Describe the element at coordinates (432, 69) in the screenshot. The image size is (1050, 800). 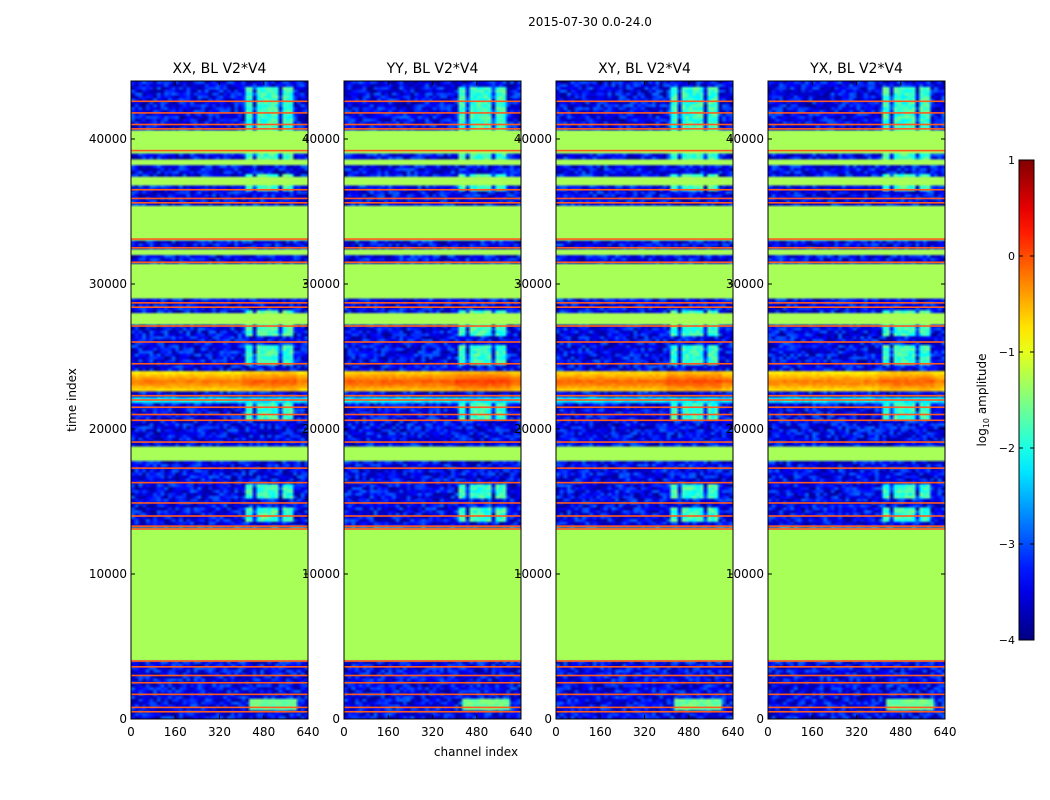
I see `panel-title: YY, BL V2*V4` at that location.